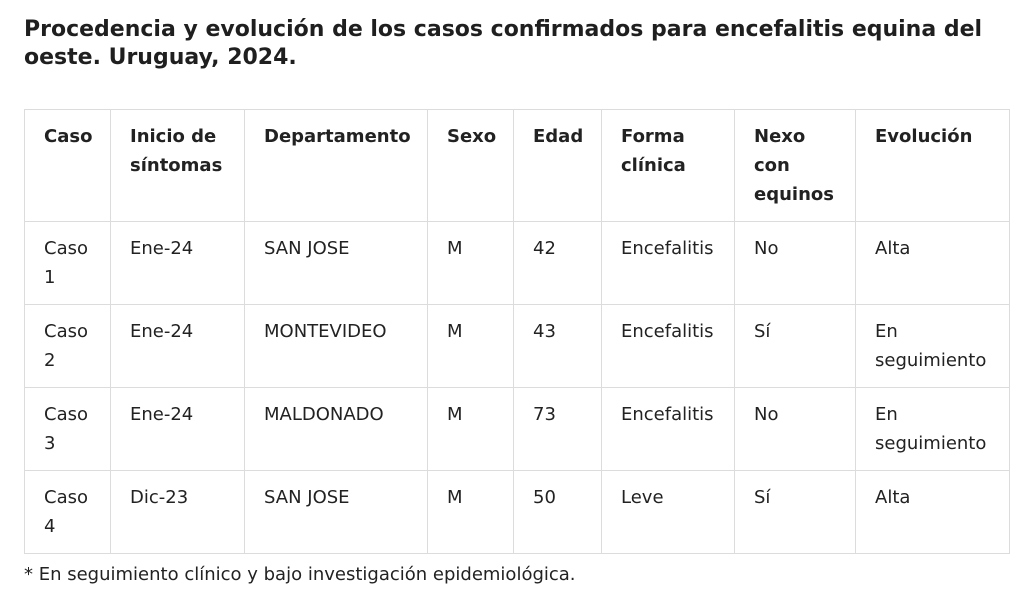 This screenshot has width=1024, height=608. I want to click on table-row: Caso 4 Dic-23 SAN JOSE M 50 Leve Sí Alta, so click(517, 512).